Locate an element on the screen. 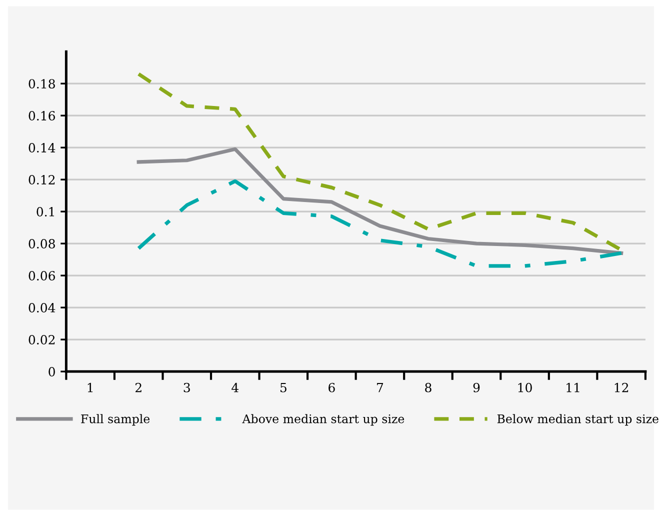 This screenshot has height=516, width=662. y-tick-label: 0.16 is located at coordinates (41, 116).